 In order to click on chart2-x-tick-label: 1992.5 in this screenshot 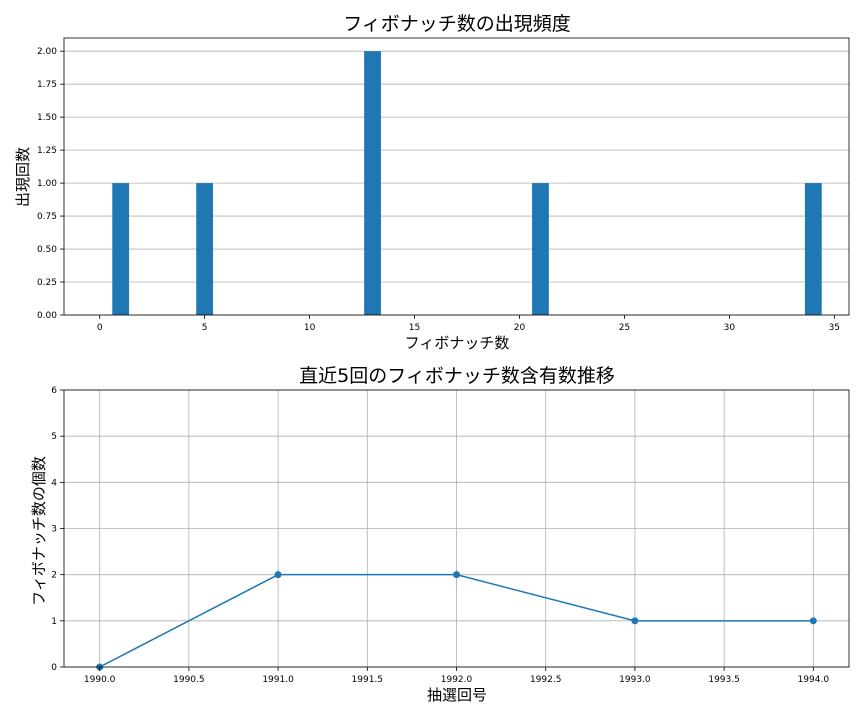, I will do `click(546, 680)`.